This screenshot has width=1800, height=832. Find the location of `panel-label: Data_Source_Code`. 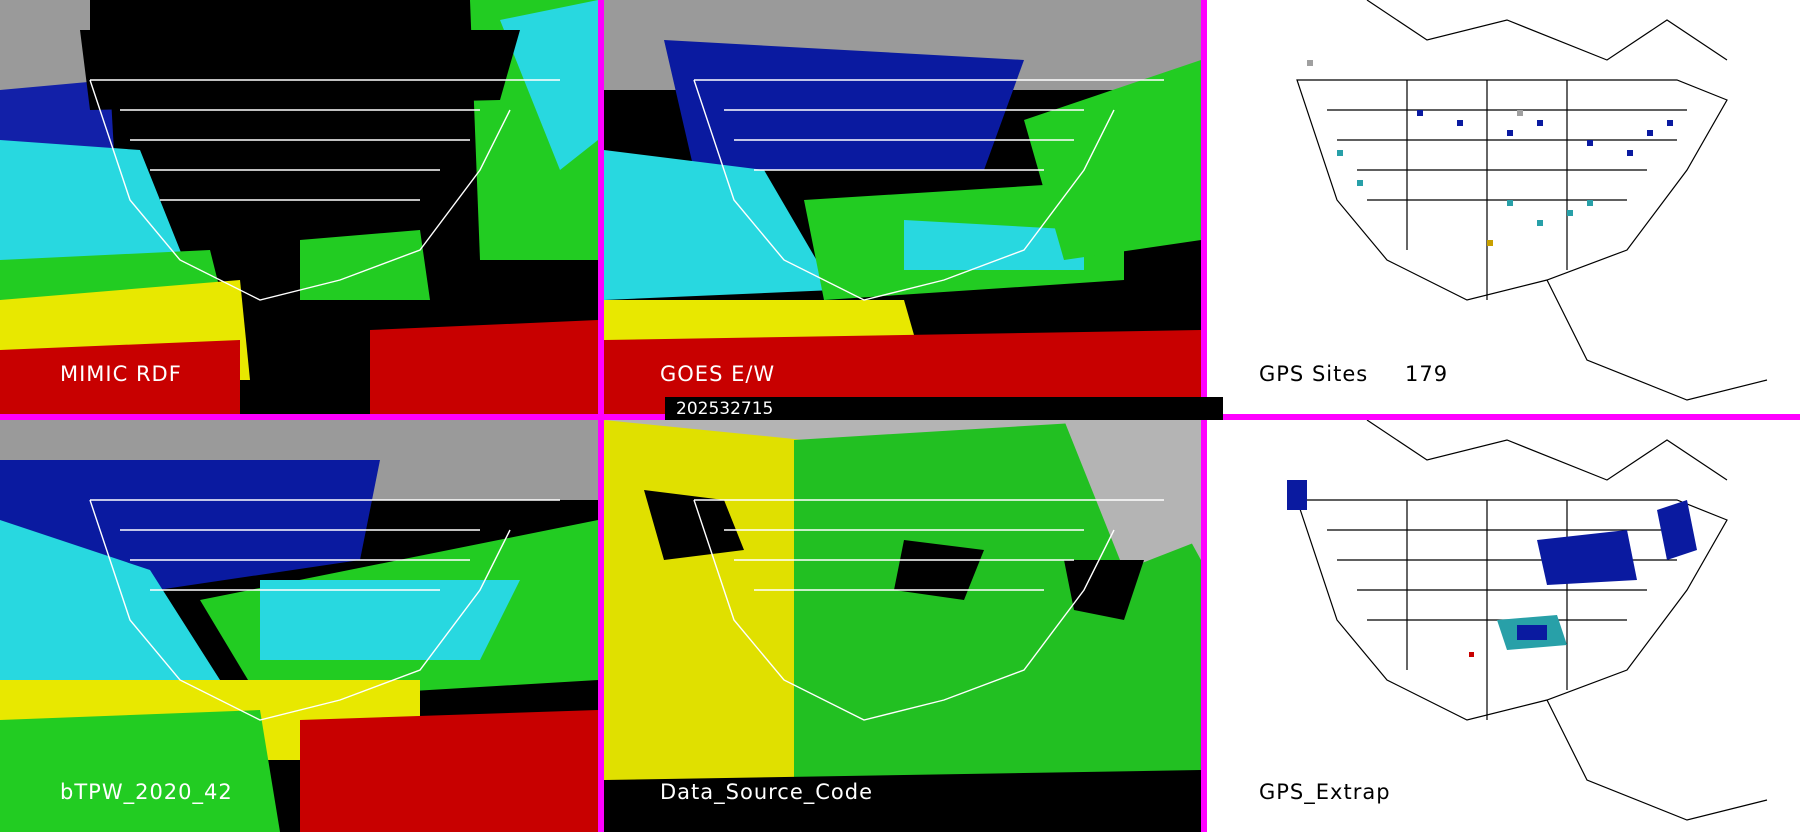

panel-label: Data_Source_Code is located at coordinates (767, 792).